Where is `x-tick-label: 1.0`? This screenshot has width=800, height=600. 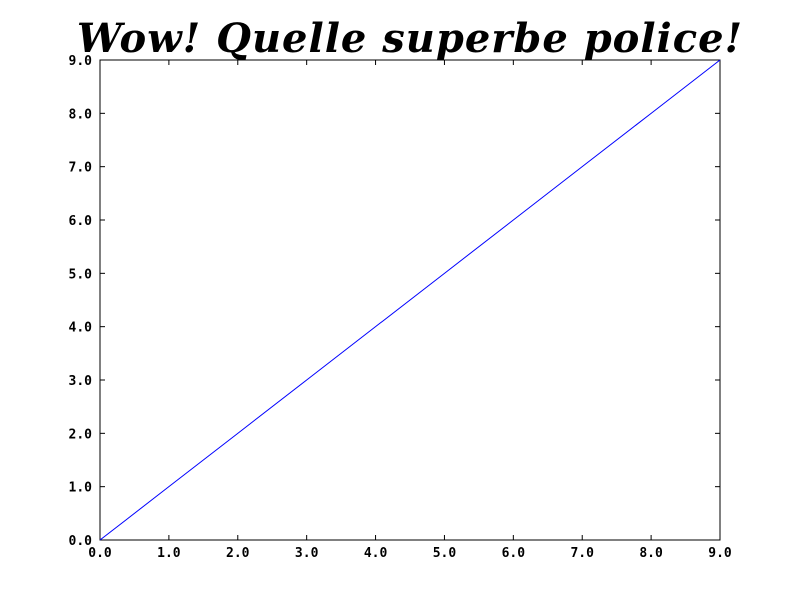 x-tick-label: 1.0 is located at coordinates (169, 553).